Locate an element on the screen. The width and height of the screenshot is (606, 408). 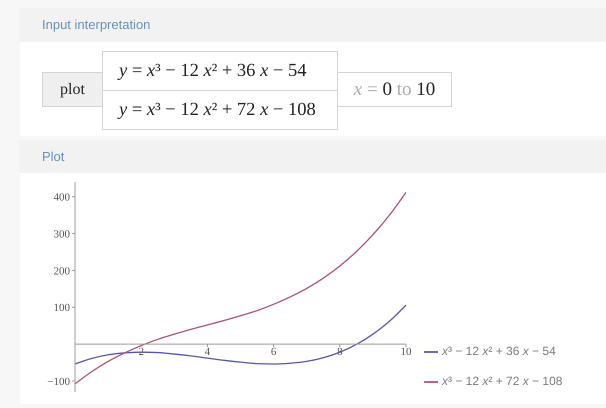
y-tick-label: −100 is located at coordinates (58, 382).